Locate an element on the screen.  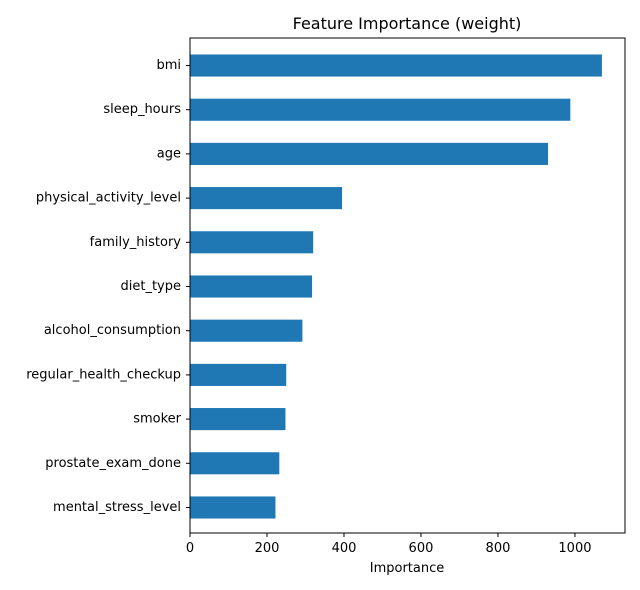
bar-age is located at coordinates (369, 153).